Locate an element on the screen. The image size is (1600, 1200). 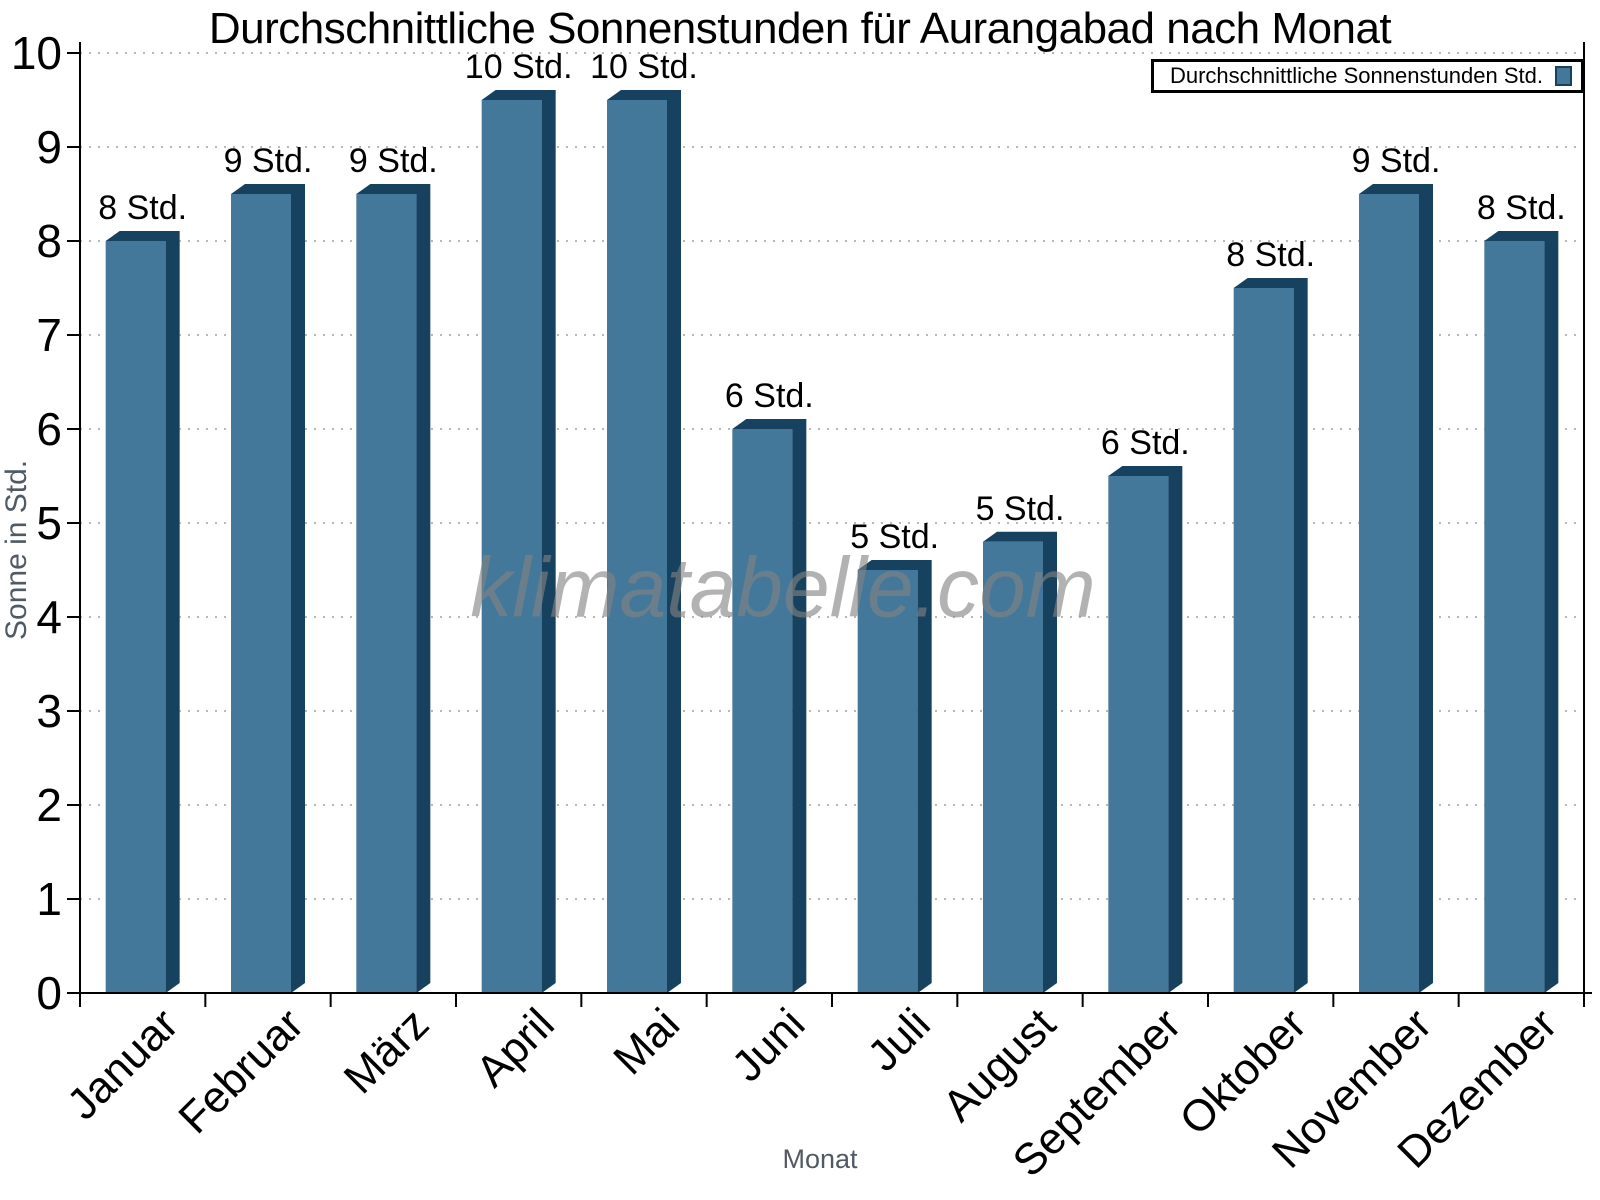
y-tick-label: 7 is located at coordinates (49, 335).